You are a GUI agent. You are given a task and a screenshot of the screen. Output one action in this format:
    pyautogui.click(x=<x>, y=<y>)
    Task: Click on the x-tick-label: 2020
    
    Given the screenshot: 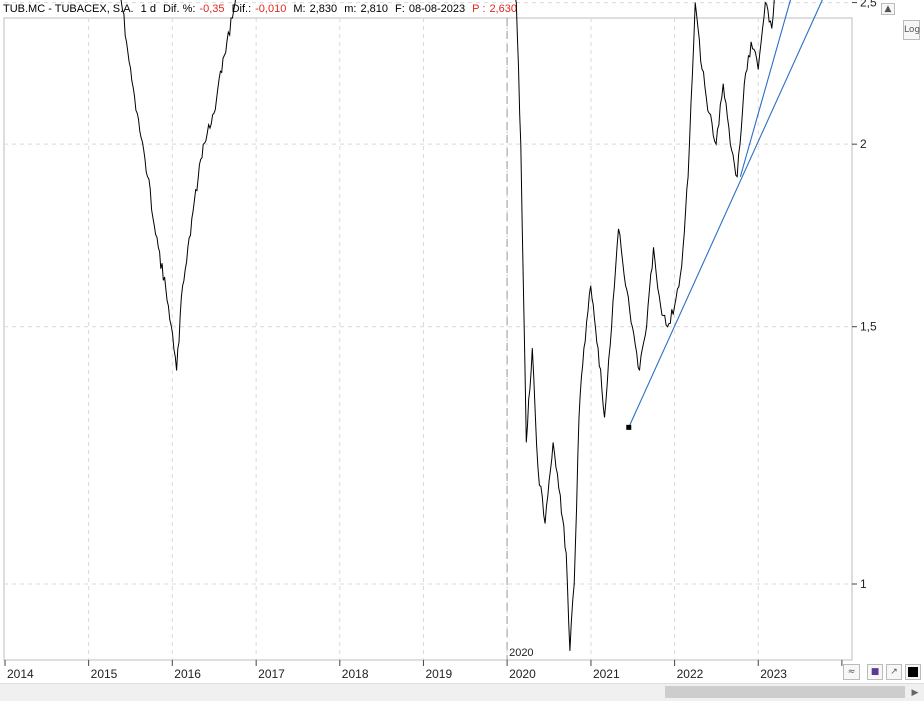 What is the action you would take?
    pyautogui.click(x=522, y=674)
    